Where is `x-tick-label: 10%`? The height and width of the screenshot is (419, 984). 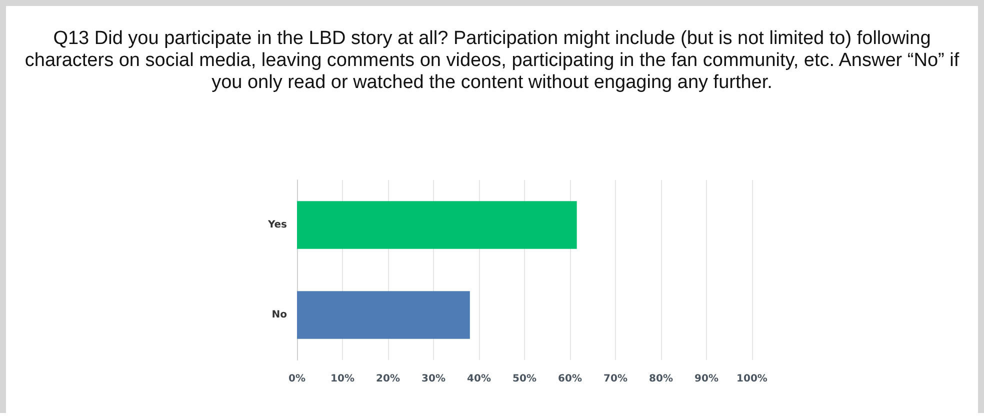
x-tick-label: 10% is located at coordinates (342, 379).